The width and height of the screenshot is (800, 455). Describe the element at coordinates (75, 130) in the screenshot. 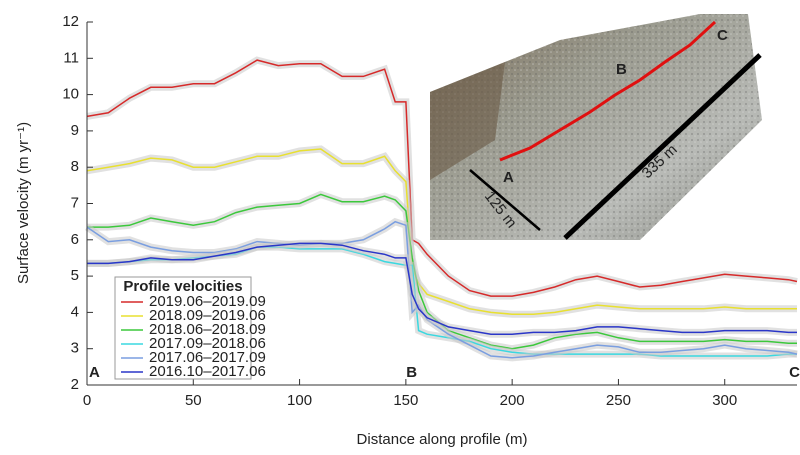

I see `y-tick-label: 9` at that location.